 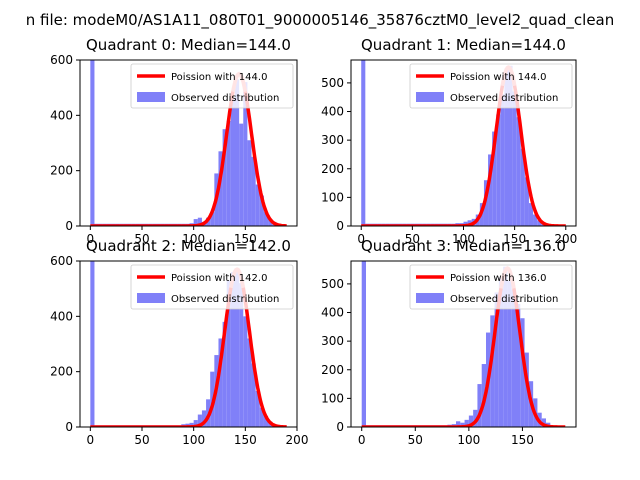 I want to click on legend: Poission with 144.0 Observed distribution, so click(x=491, y=86).